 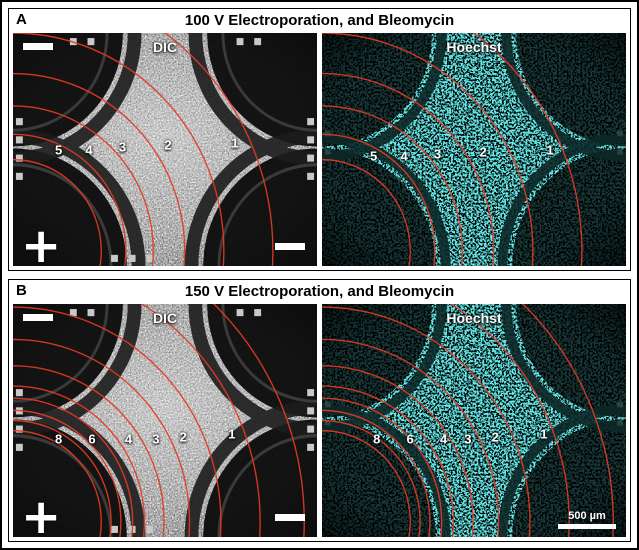 I want to click on panel-b-header: B 150 V Electroporation, and Bleomycin, so click(x=319, y=291).